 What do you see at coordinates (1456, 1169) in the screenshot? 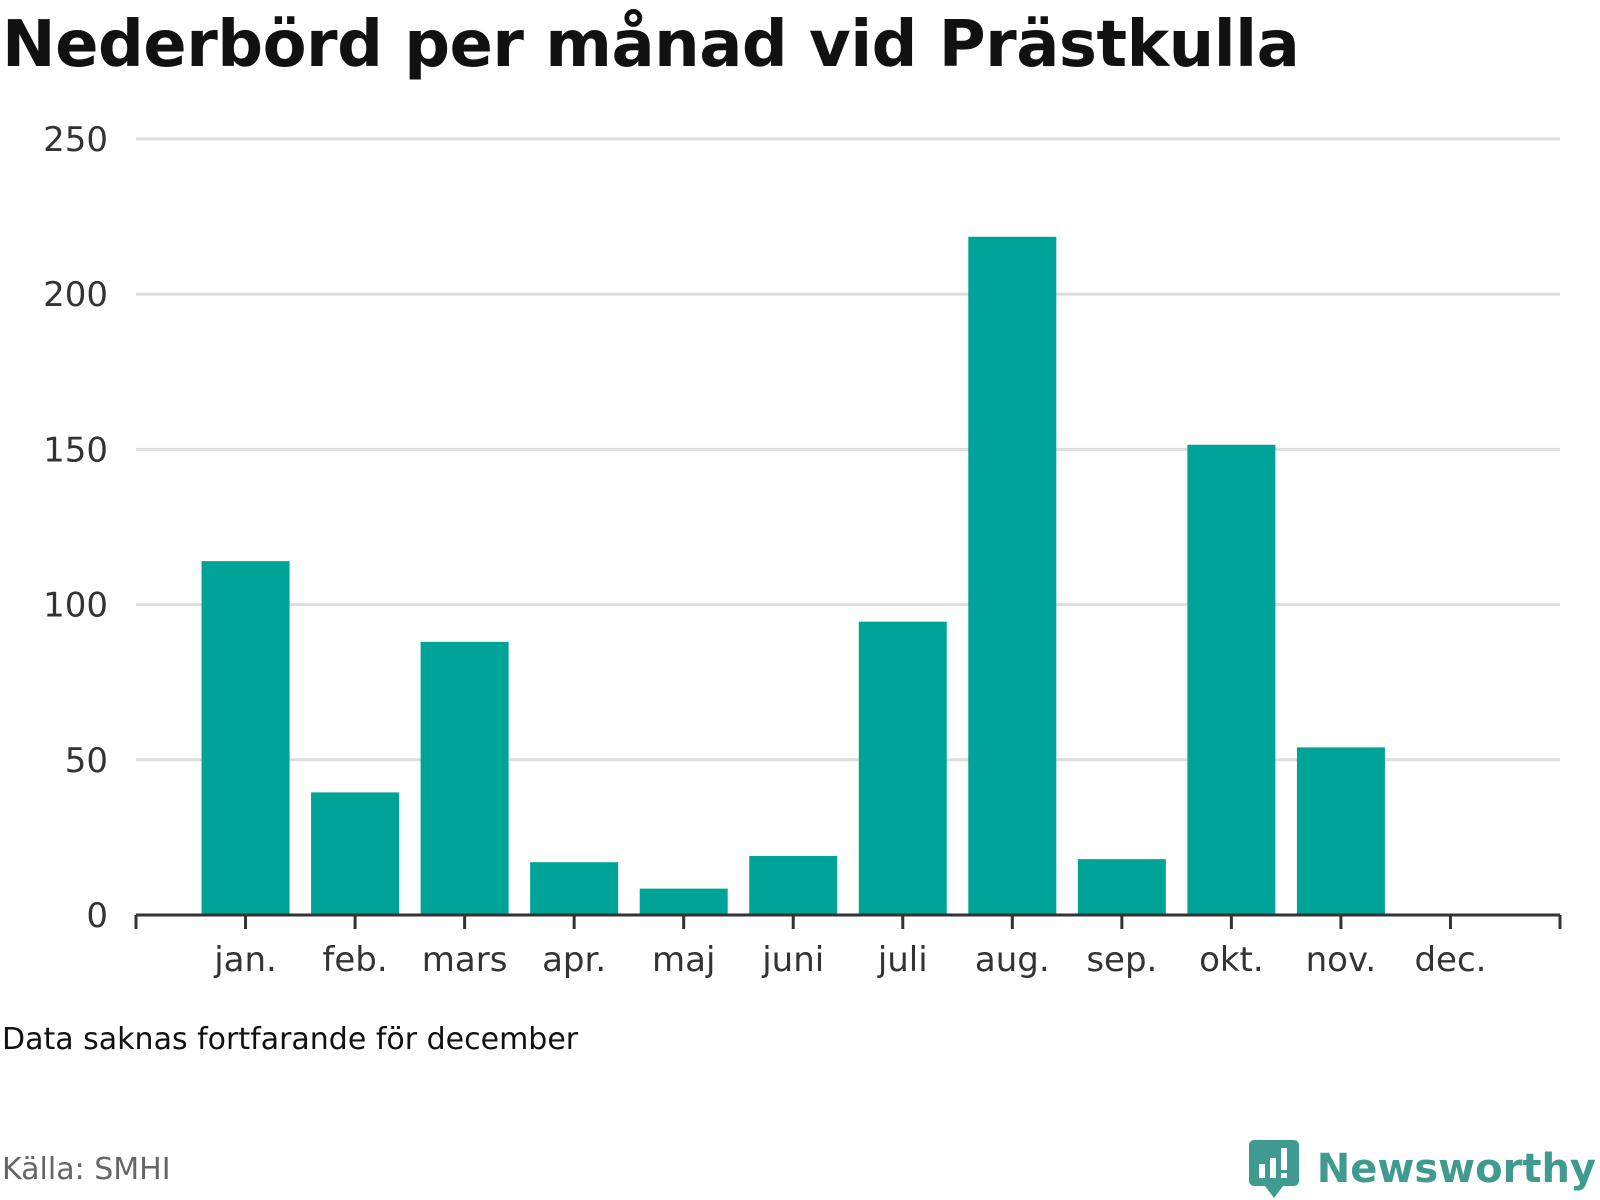
I see `brand-name: Newsworthy` at bounding box center [1456, 1169].